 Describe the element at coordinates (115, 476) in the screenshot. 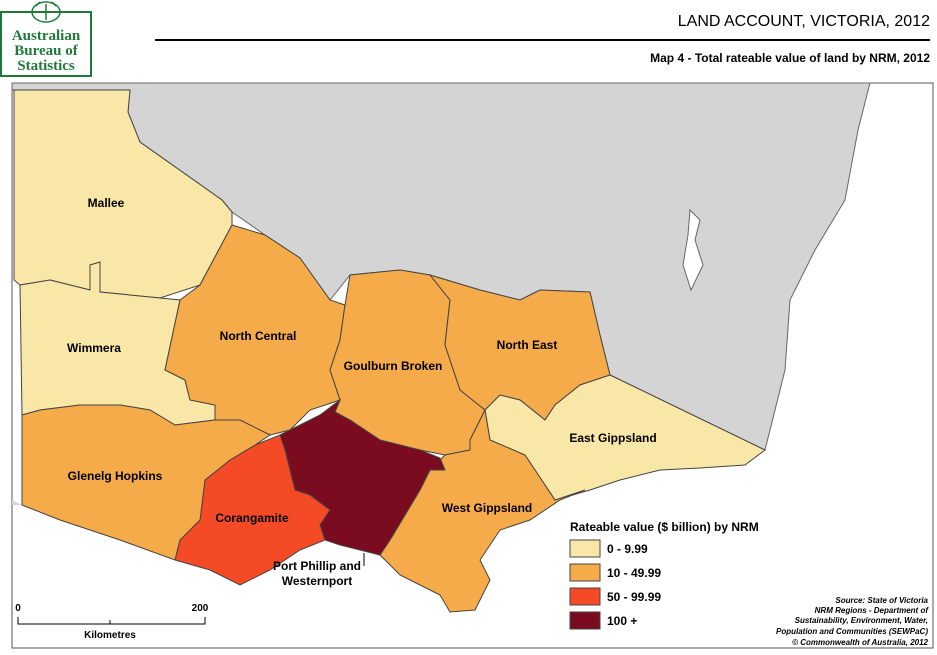

I see `region-label: Glenelg Hopkins` at that location.